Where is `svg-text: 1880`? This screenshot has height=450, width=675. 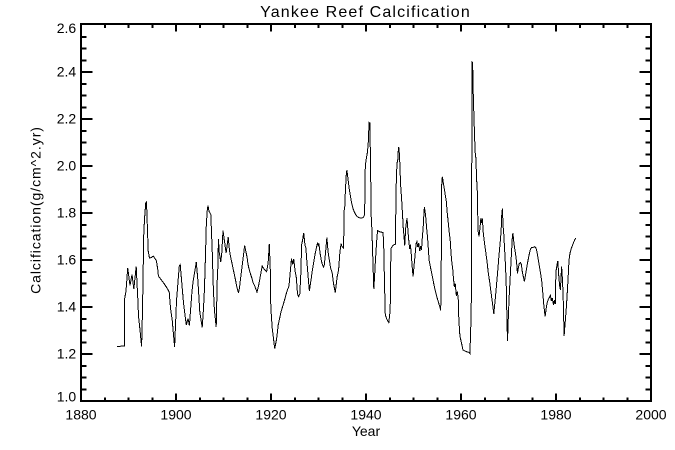 svg-text: 1880 is located at coordinates (80, 414).